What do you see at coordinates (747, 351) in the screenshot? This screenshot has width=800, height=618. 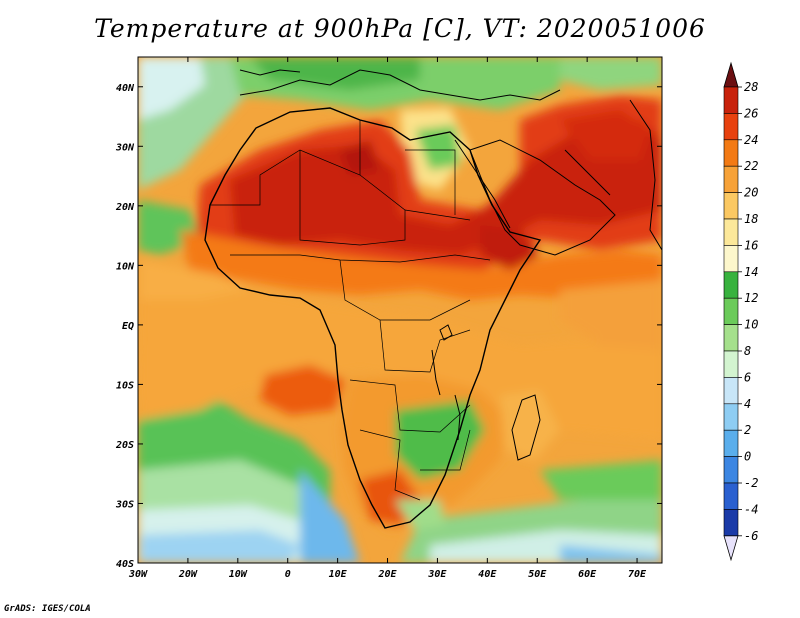 I see `colorbar-label: 8` at bounding box center [747, 351].